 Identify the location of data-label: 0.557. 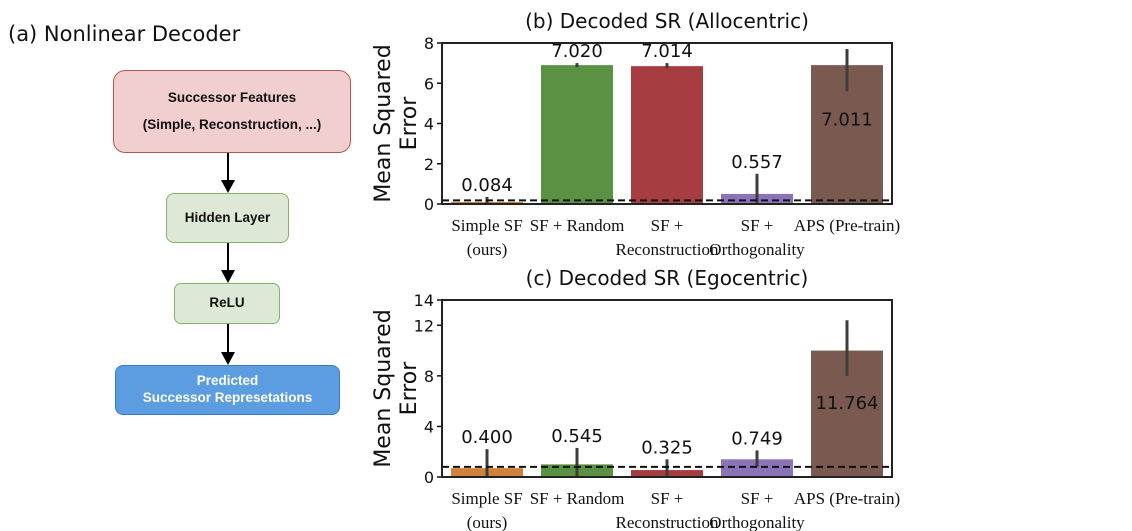
(757, 162).